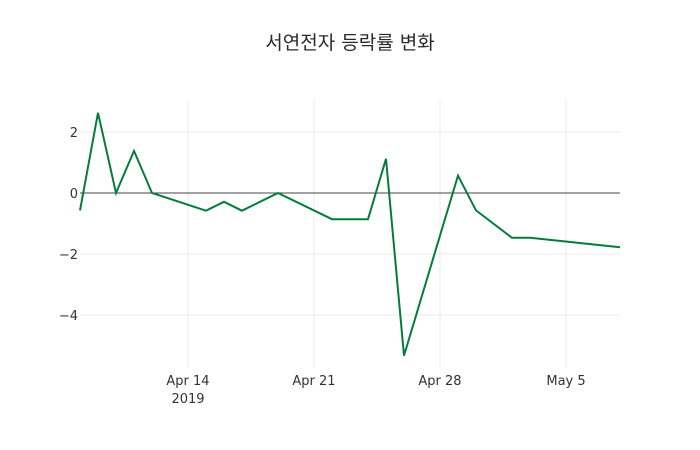 The image size is (700, 450). I want to click on y-axis-ticks: 2 0 −2 −4, so click(68, 225).